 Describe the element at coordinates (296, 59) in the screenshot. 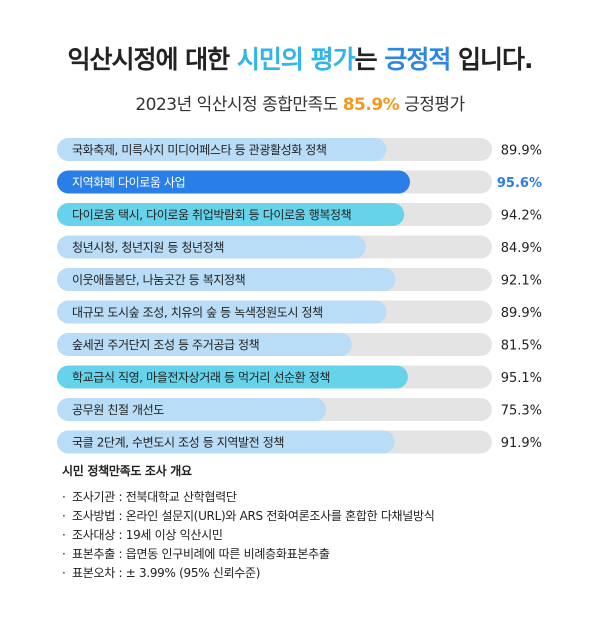

I see `title-highlight-citizen: 시민의 평가` at that location.